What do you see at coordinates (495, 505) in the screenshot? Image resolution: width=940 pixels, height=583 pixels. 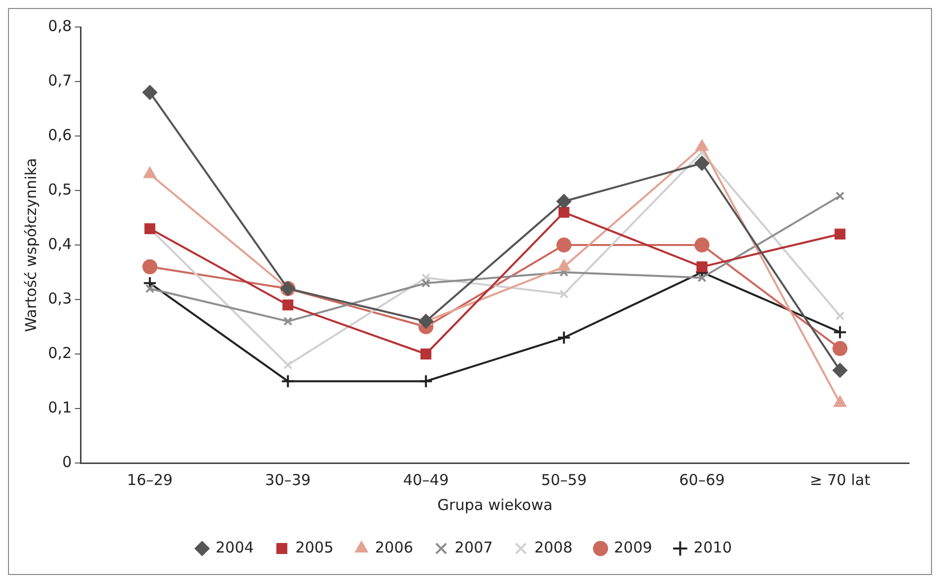 I see `x-axis-title: Grupa wiekowa` at bounding box center [495, 505].